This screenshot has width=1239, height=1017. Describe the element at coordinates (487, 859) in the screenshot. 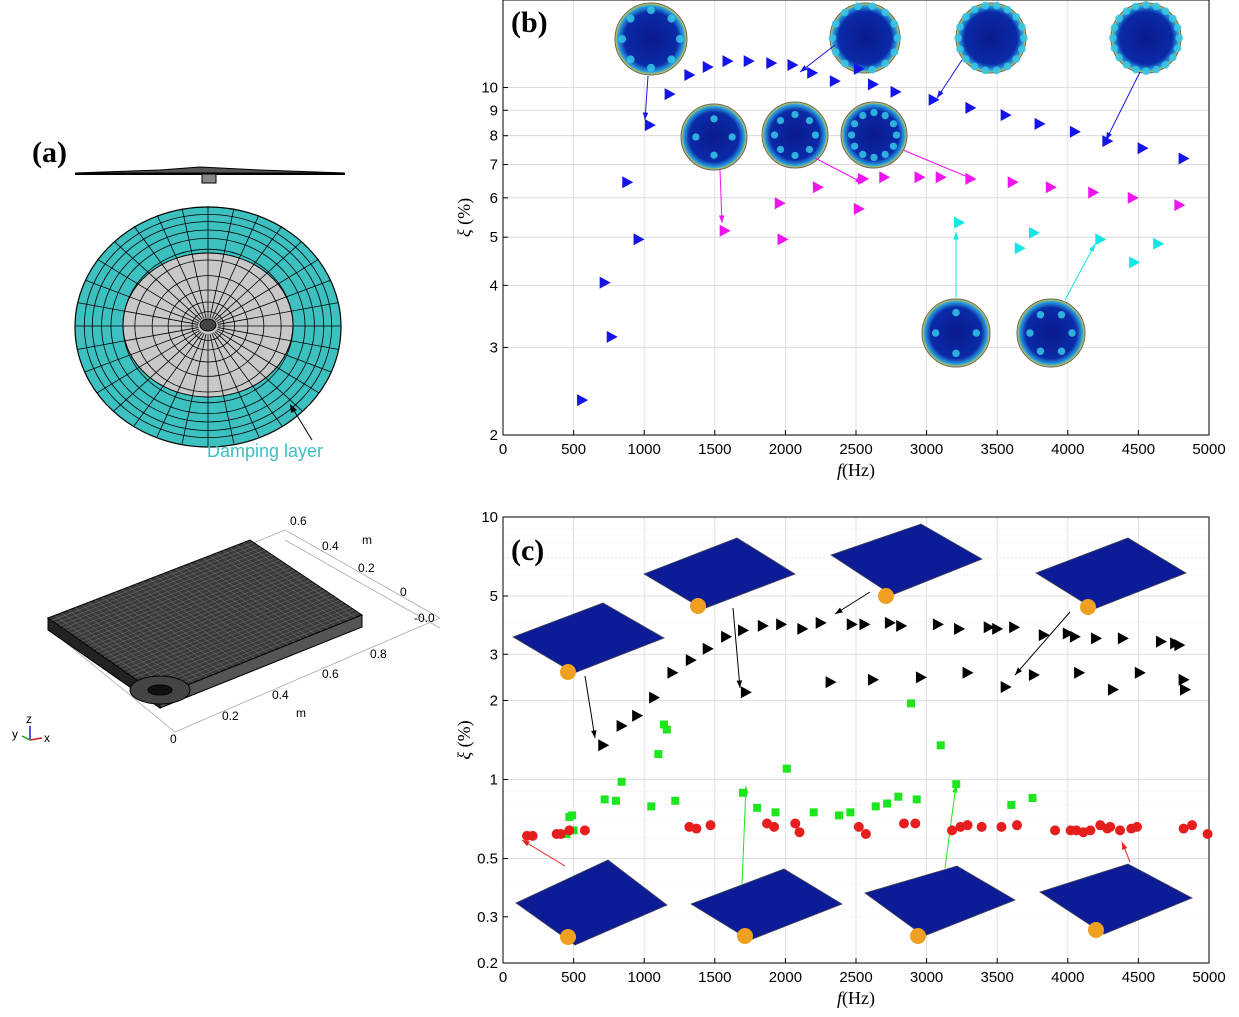

I see `y-tick-label: 0.5` at that location.